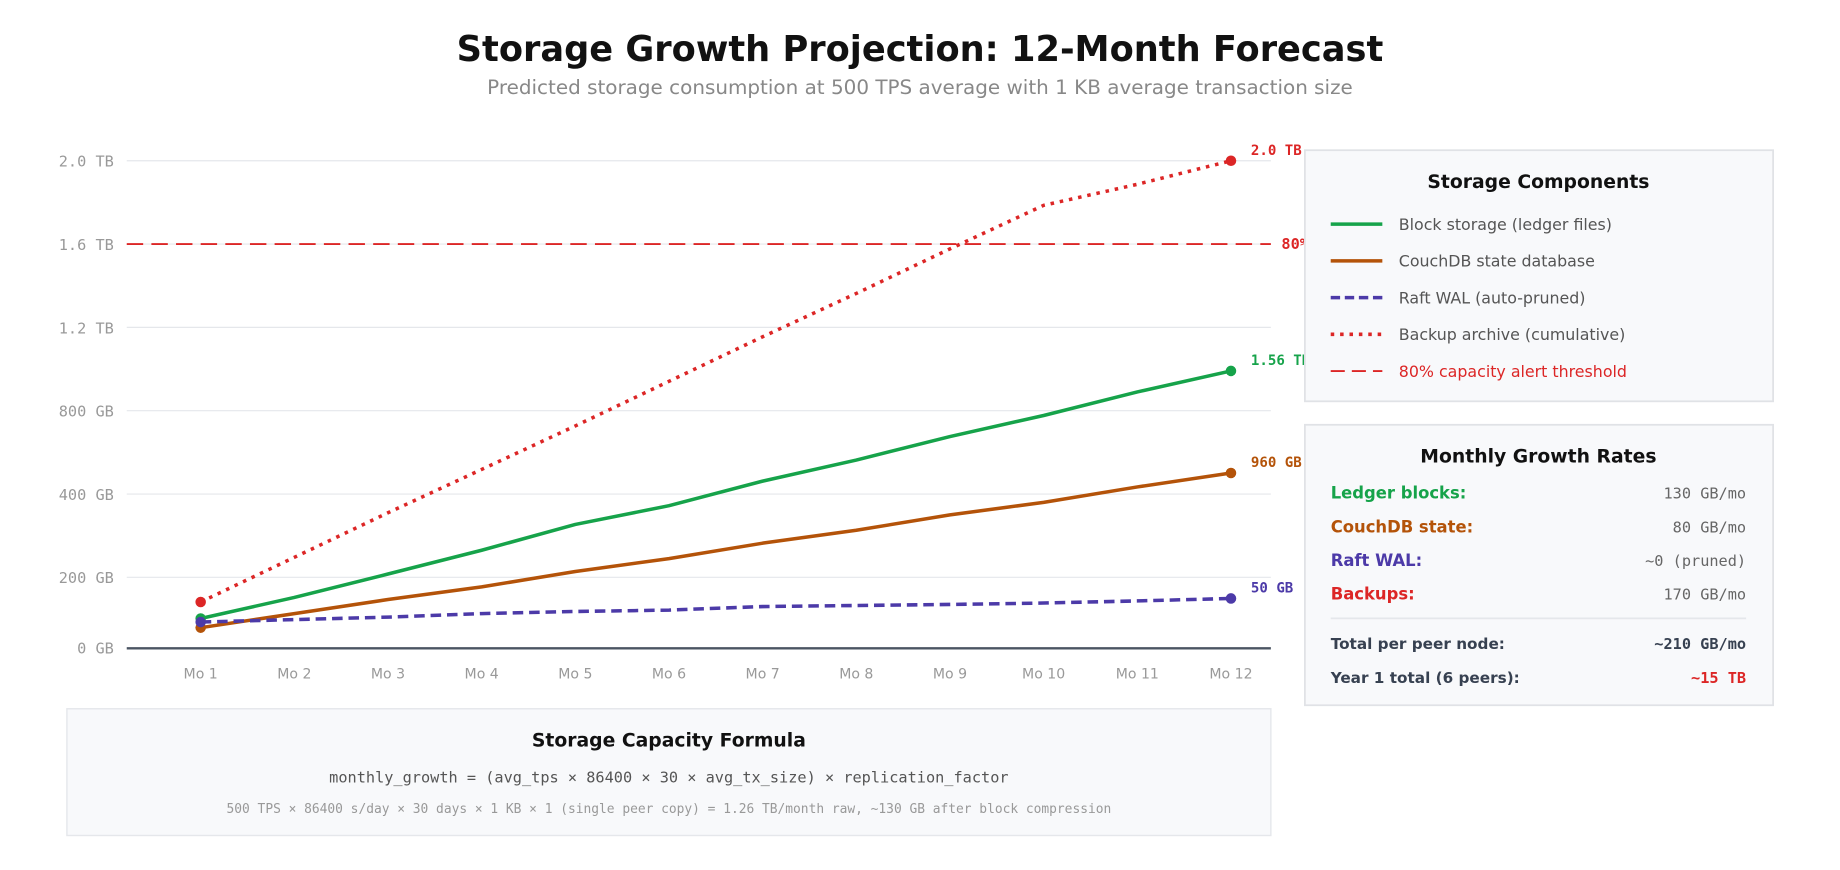  What do you see at coordinates (1538, 456) in the screenshot?
I see `growth-title: Monthly Growth Rates` at bounding box center [1538, 456].